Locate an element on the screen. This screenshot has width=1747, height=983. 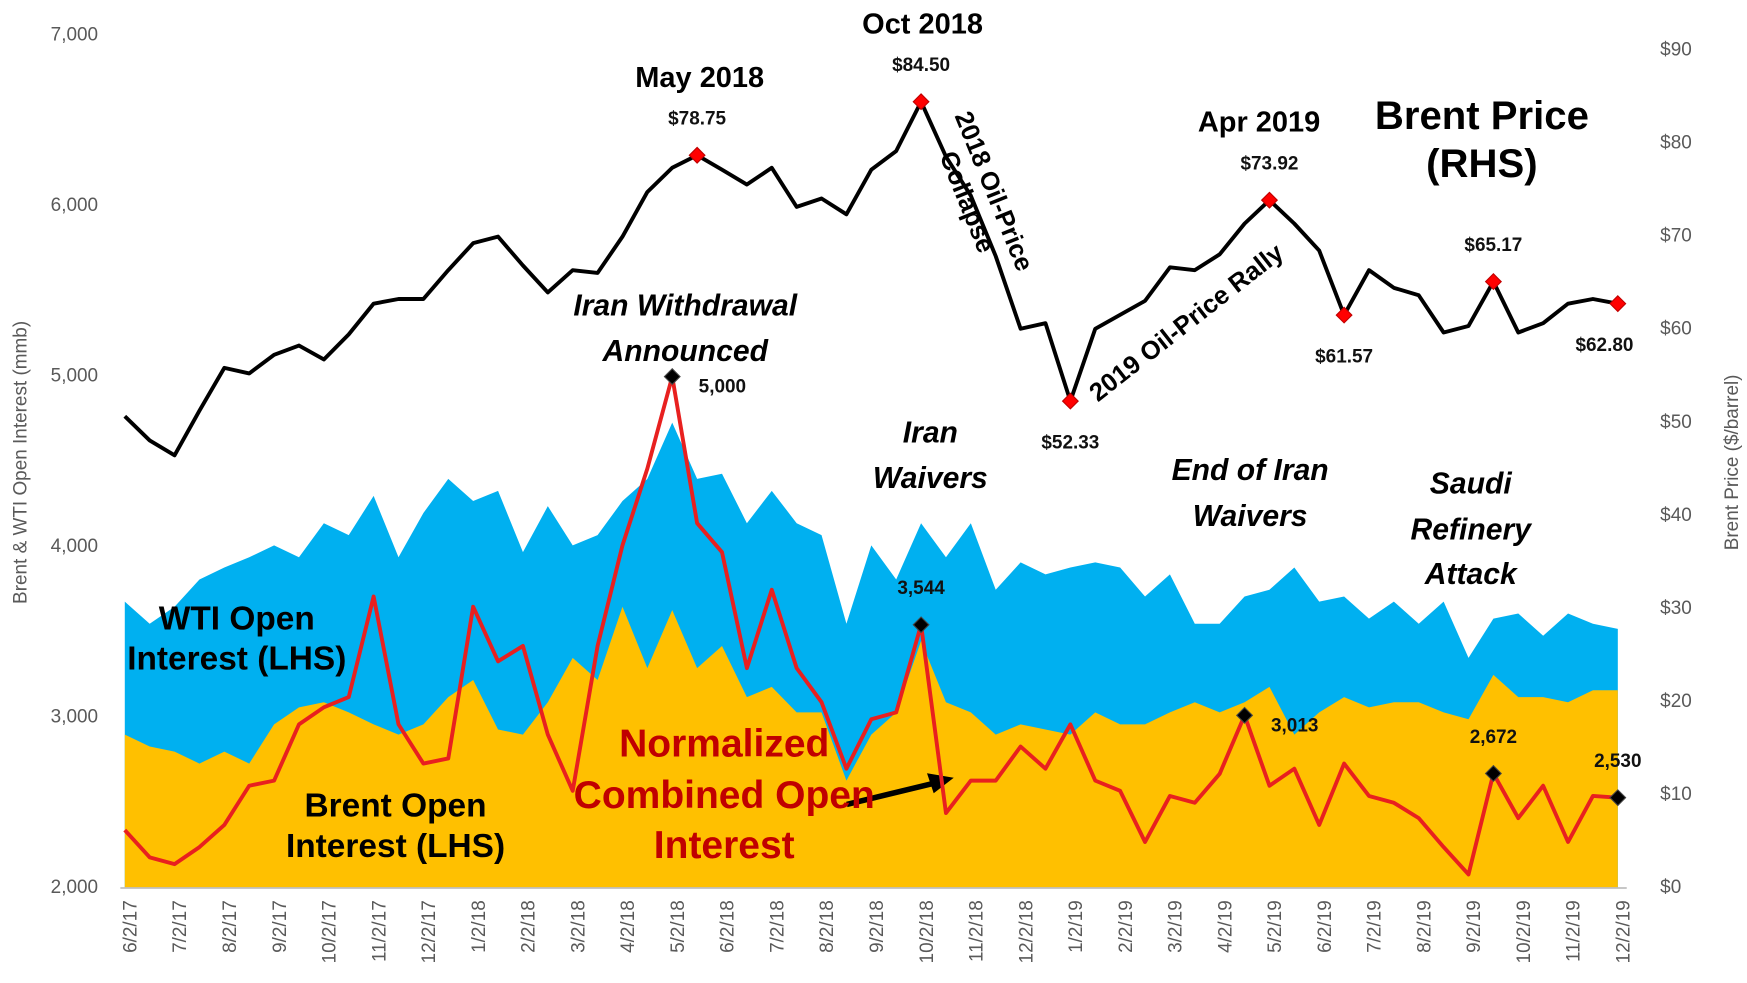
series-label: Brent Open Interest (LHS) is located at coordinates (395, 826).